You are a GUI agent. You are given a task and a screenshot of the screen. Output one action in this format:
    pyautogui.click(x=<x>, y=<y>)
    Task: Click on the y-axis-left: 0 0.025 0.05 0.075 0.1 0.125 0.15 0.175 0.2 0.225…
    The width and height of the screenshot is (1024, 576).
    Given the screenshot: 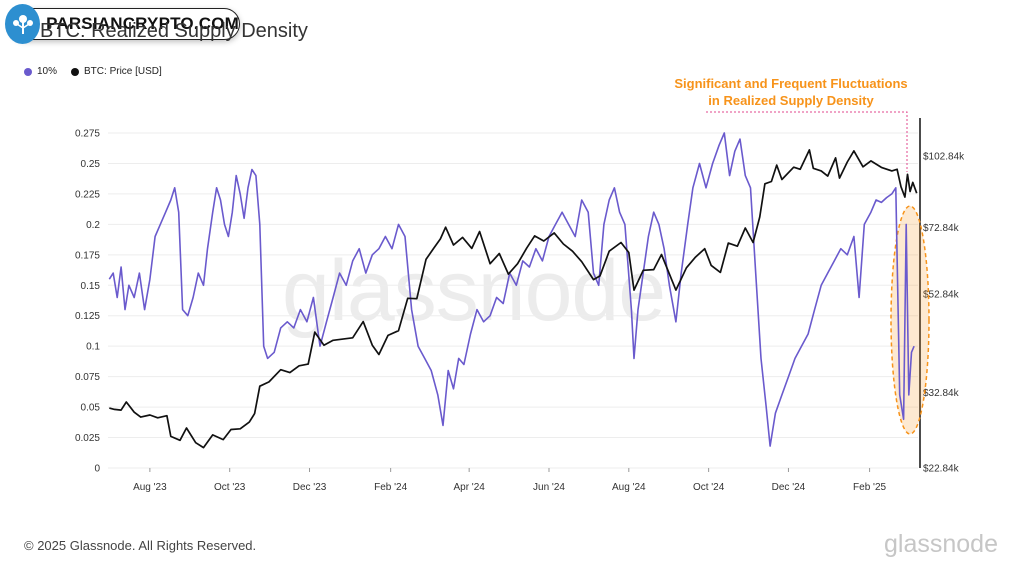 What is the action you would take?
    pyautogui.click(x=87, y=302)
    